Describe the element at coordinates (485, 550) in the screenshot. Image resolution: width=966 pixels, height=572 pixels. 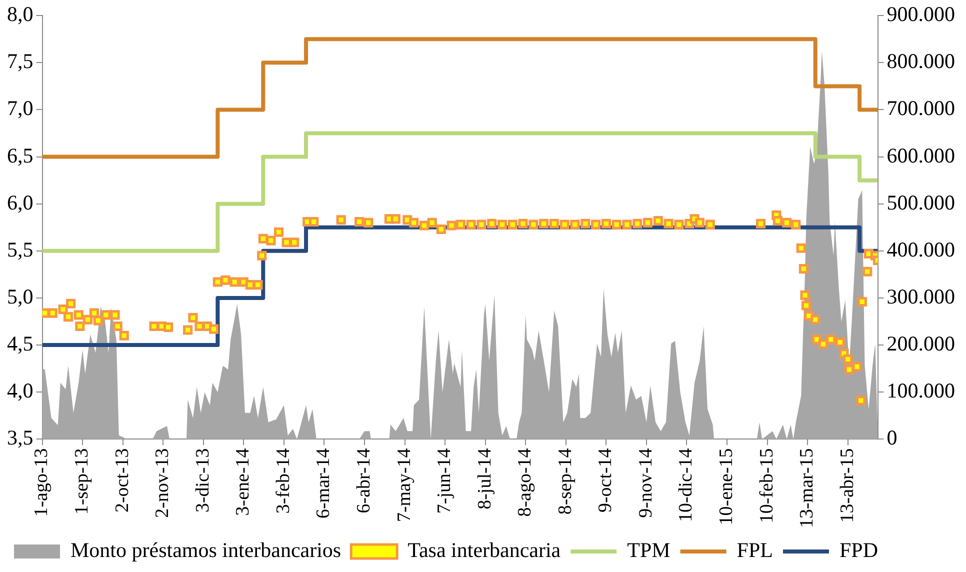
I see `legend-label: Tasa interbancaria` at that location.